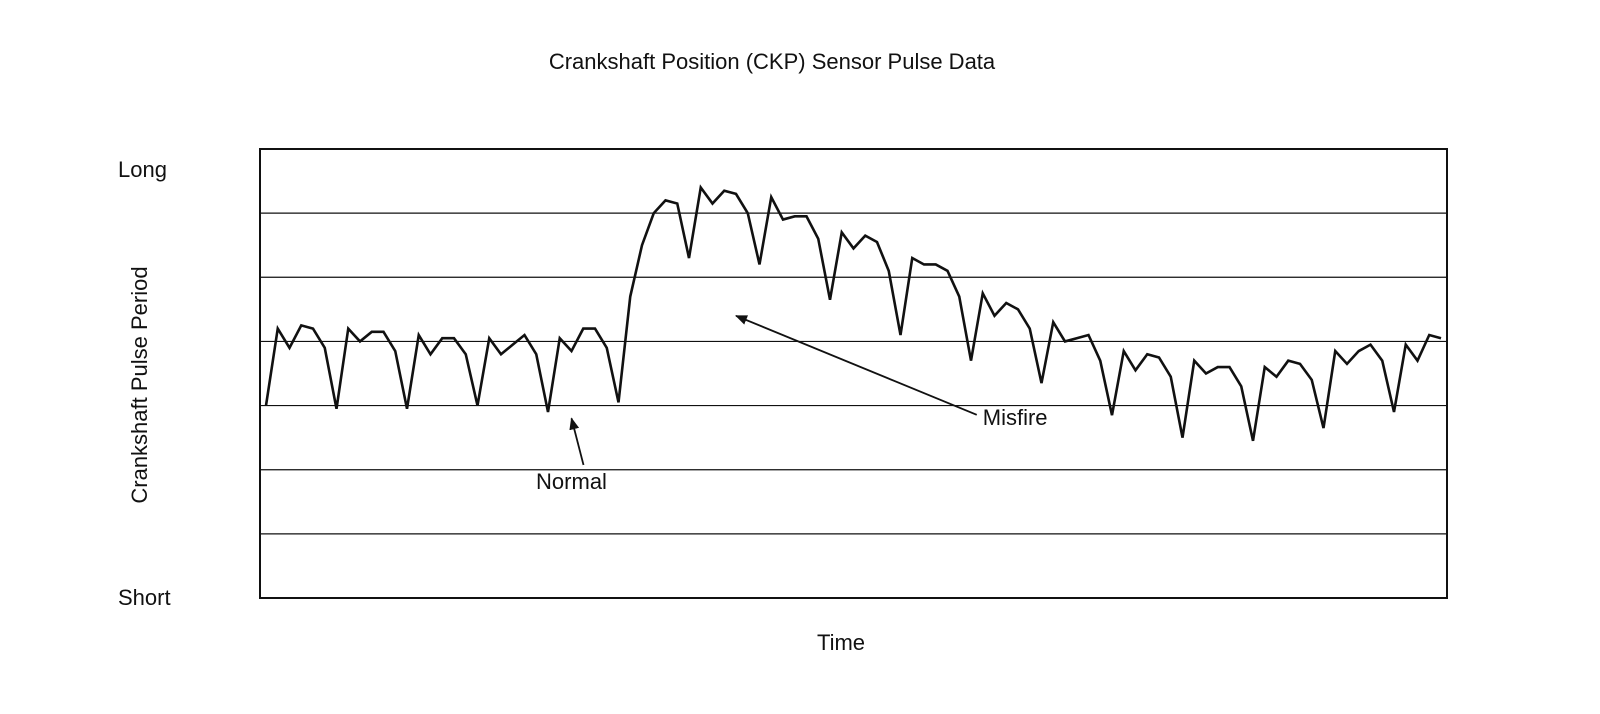 The width and height of the screenshot is (1600, 714). Describe the element at coordinates (841, 642) in the screenshot. I see `x-axis-label: Time` at that location.